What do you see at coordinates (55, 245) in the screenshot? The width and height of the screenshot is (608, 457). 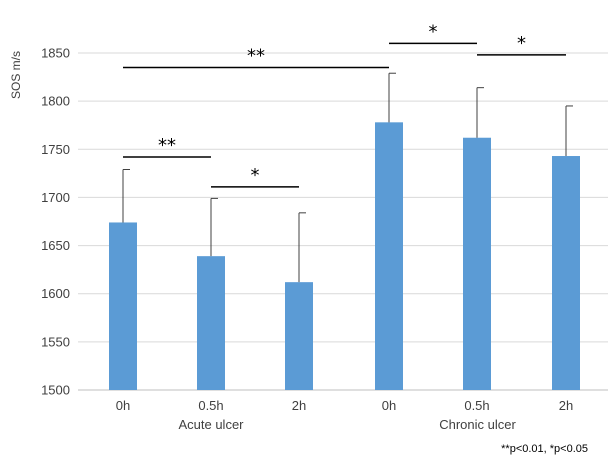 I see `y-tick-label: 1650` at bounding box center [55, 245].